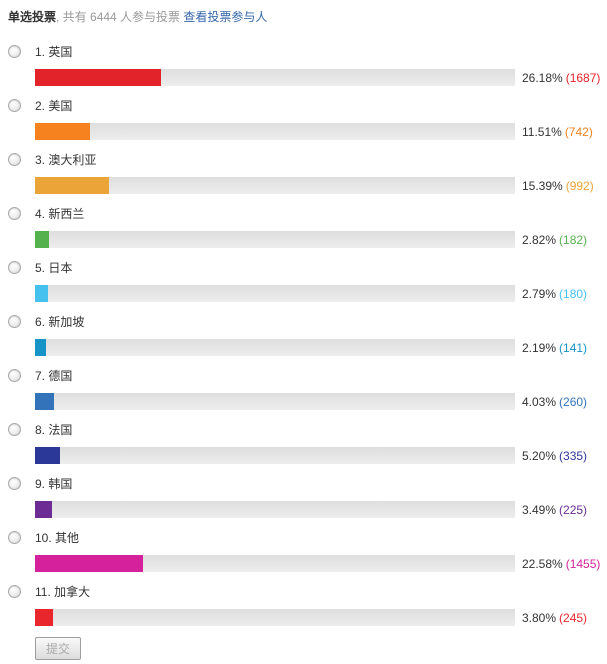 This screenshot has width=607, height=664. I want to click on option-result-row: 2.79% (180), so click(317, 293).